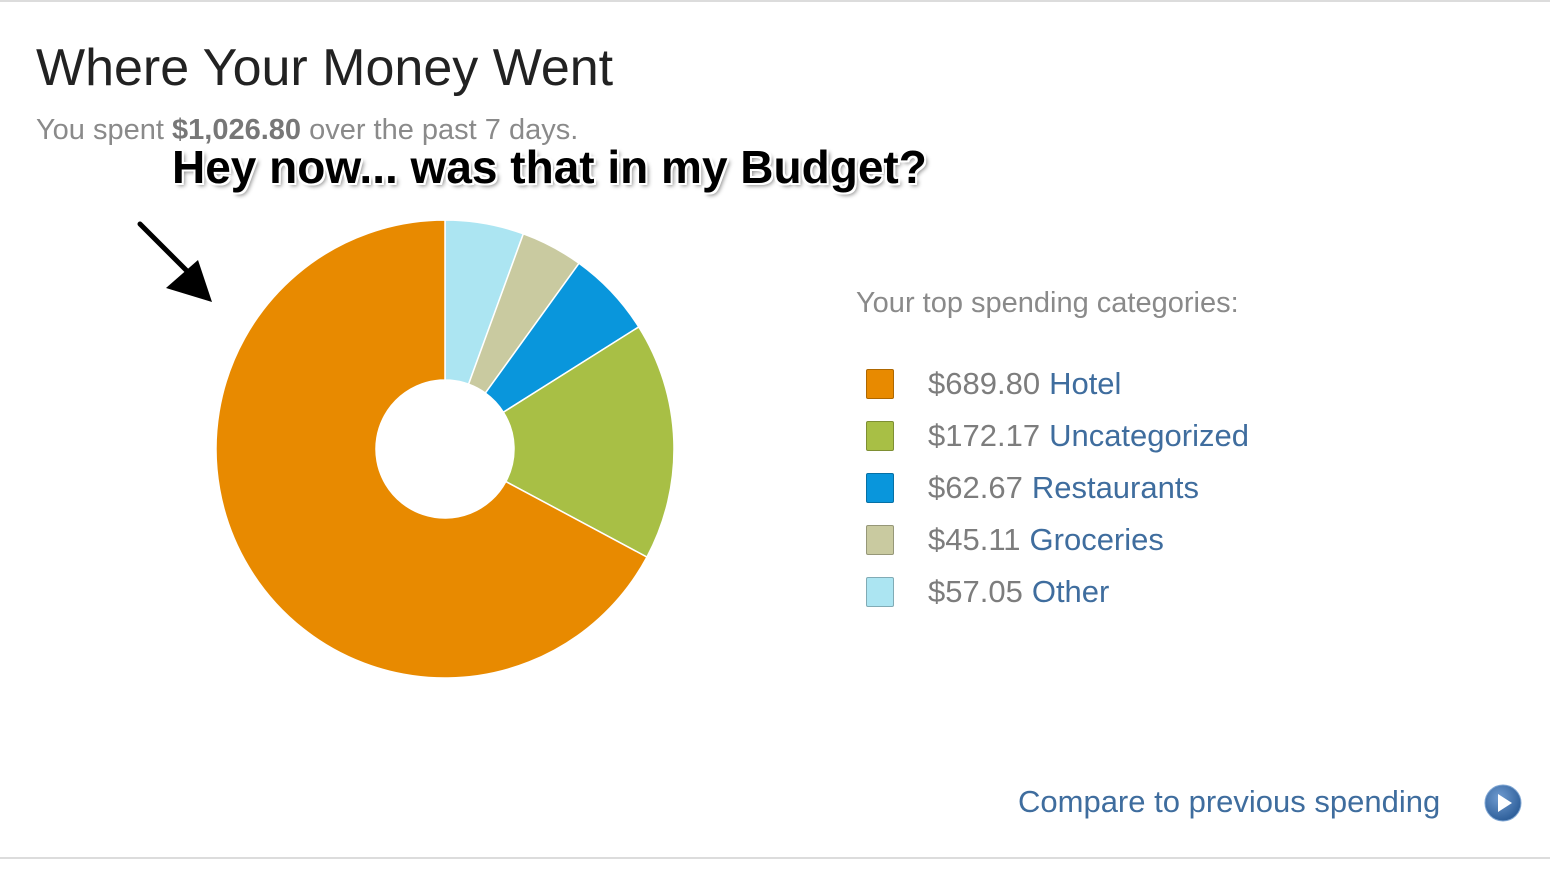  What do you see at coordinates (588, 442) in the screenshot?
I see `pie-slice-uncategorized` at bounding box center [588, 442].